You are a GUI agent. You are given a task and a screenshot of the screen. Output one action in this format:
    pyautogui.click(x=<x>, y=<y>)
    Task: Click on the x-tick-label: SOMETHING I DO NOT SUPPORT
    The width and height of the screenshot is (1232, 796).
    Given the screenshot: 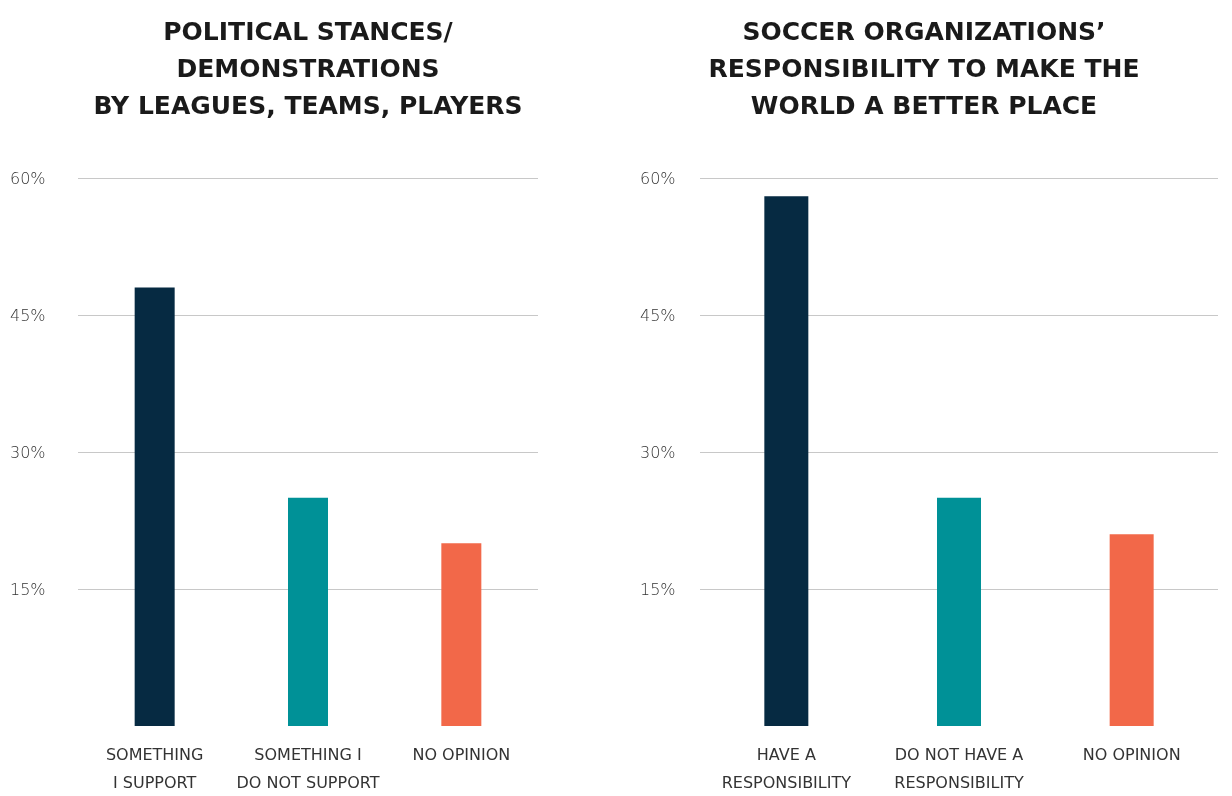 What is the action you would take?
    pyautogui.click(x=308, y=768)
    